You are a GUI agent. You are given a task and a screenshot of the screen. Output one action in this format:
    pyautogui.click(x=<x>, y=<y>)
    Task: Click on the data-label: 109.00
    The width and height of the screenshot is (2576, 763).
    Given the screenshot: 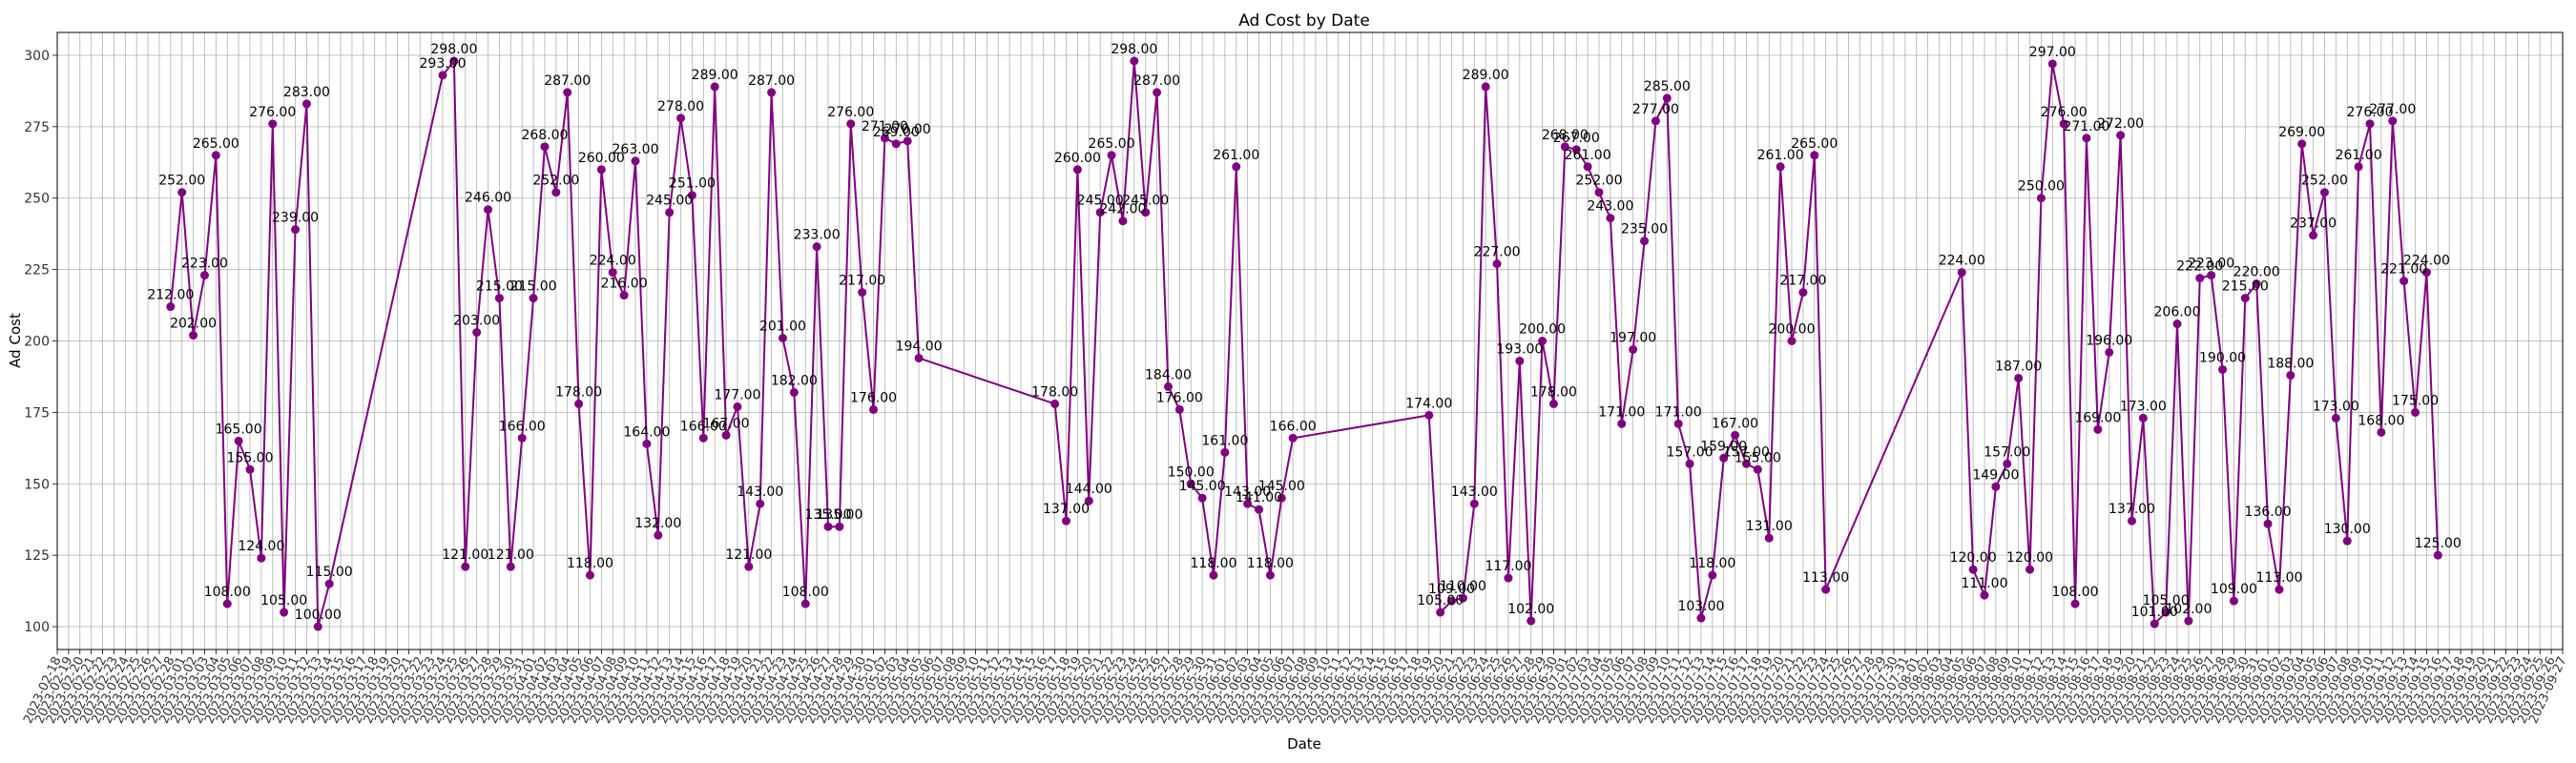 What is the action you would take?
    pyautogui.click(x=1451, y=589)
    